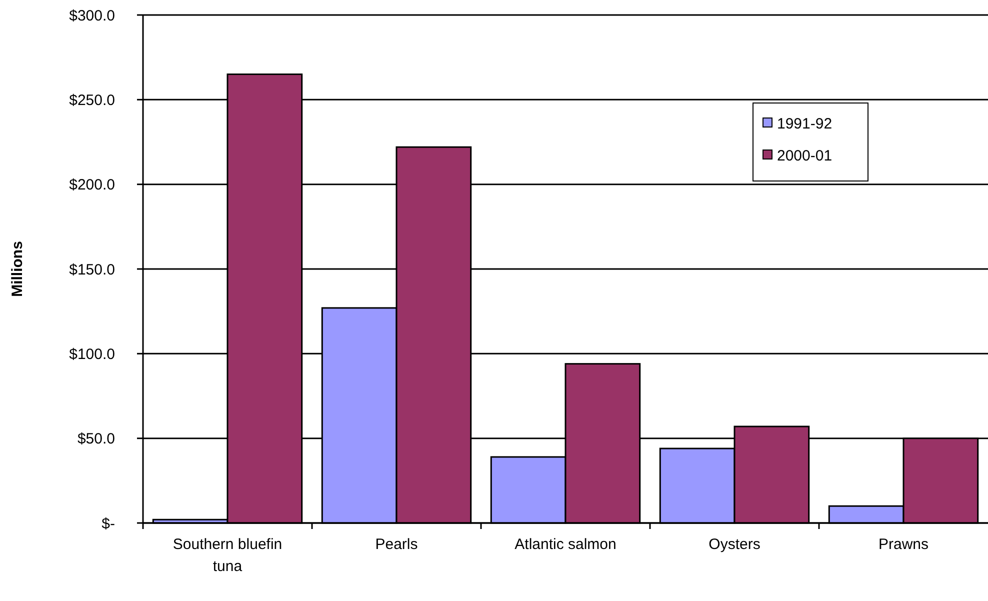 This screenshot has height=601, width=988. What do you see at coordinates (92, 354) in the screenshot?
I see `y-tick-label: $100.0` at bounding box center [92, 354].